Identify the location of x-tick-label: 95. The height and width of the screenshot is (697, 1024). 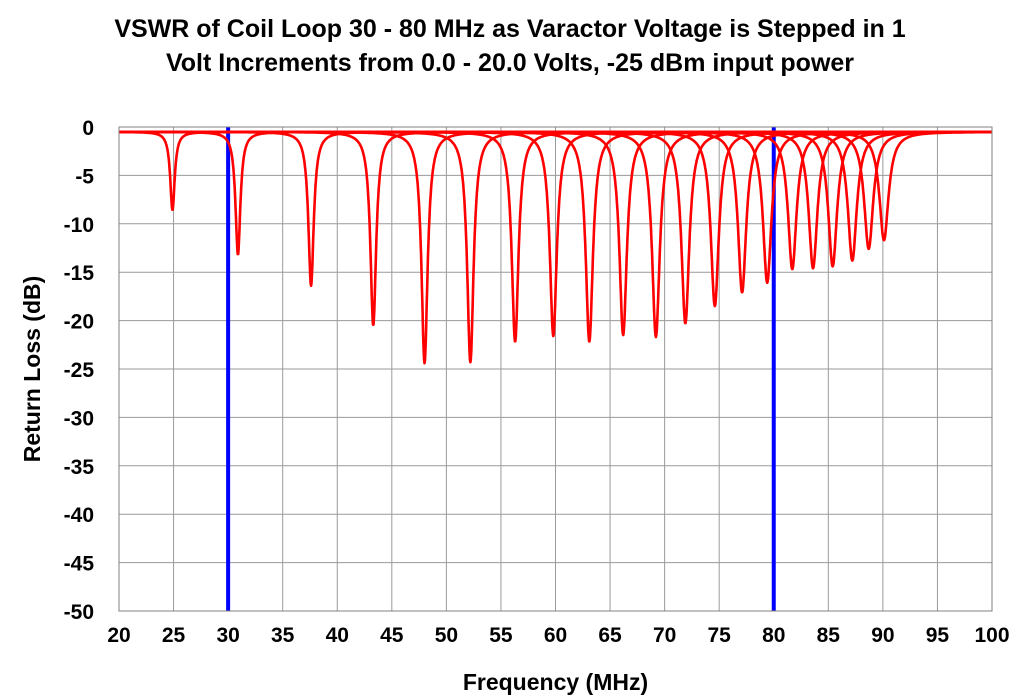
(938, 635).